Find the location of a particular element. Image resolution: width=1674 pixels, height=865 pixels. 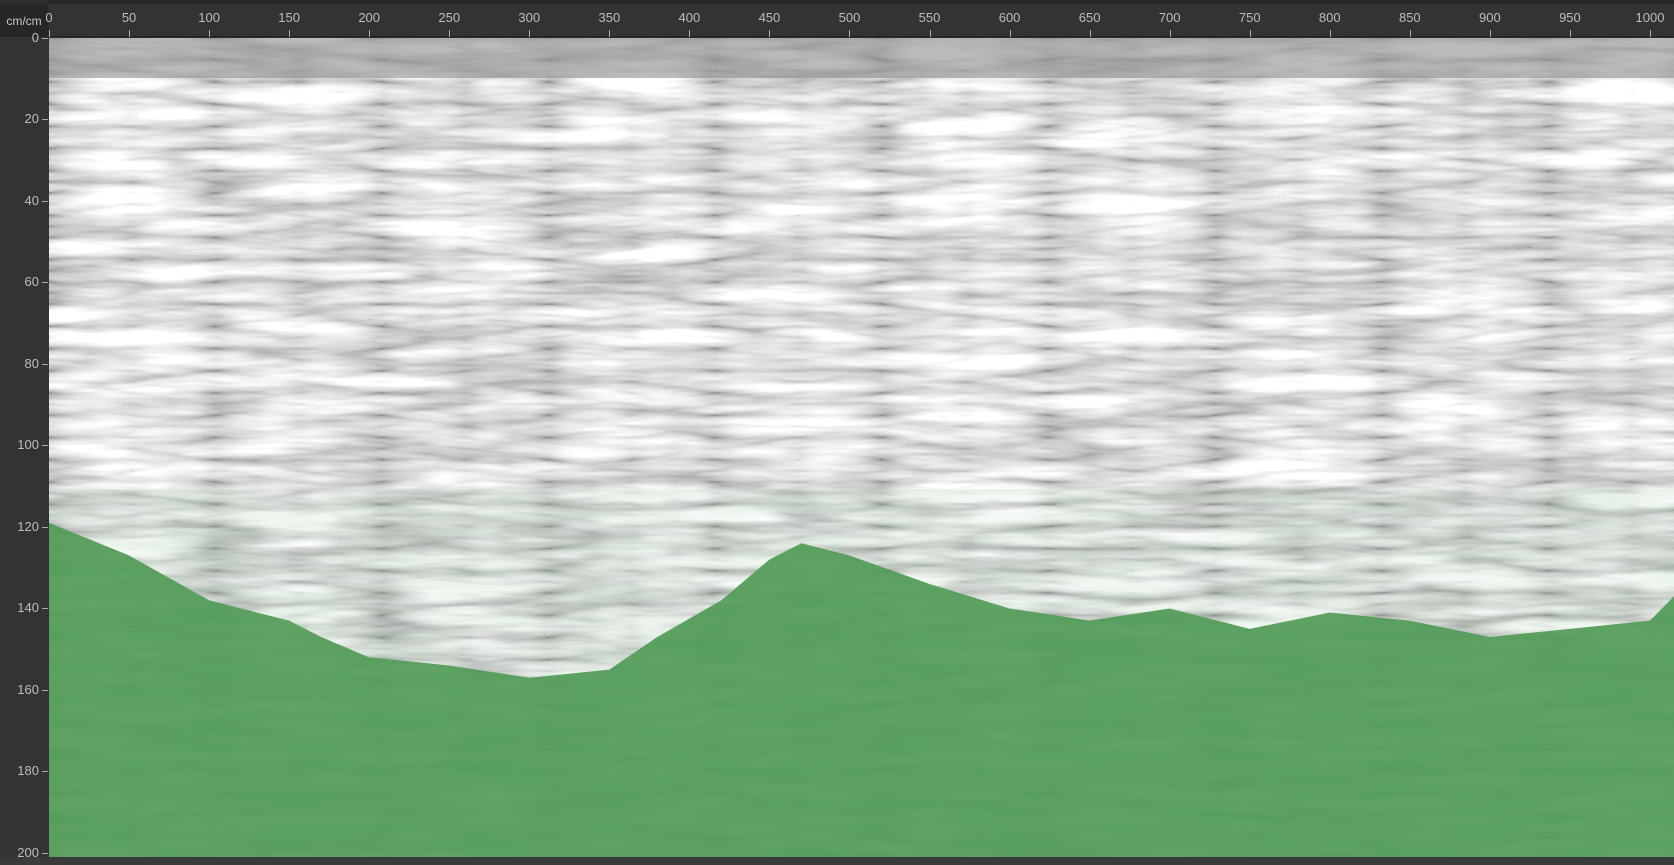

x-tick-label: 900 is located at coordinates (1490, 17).